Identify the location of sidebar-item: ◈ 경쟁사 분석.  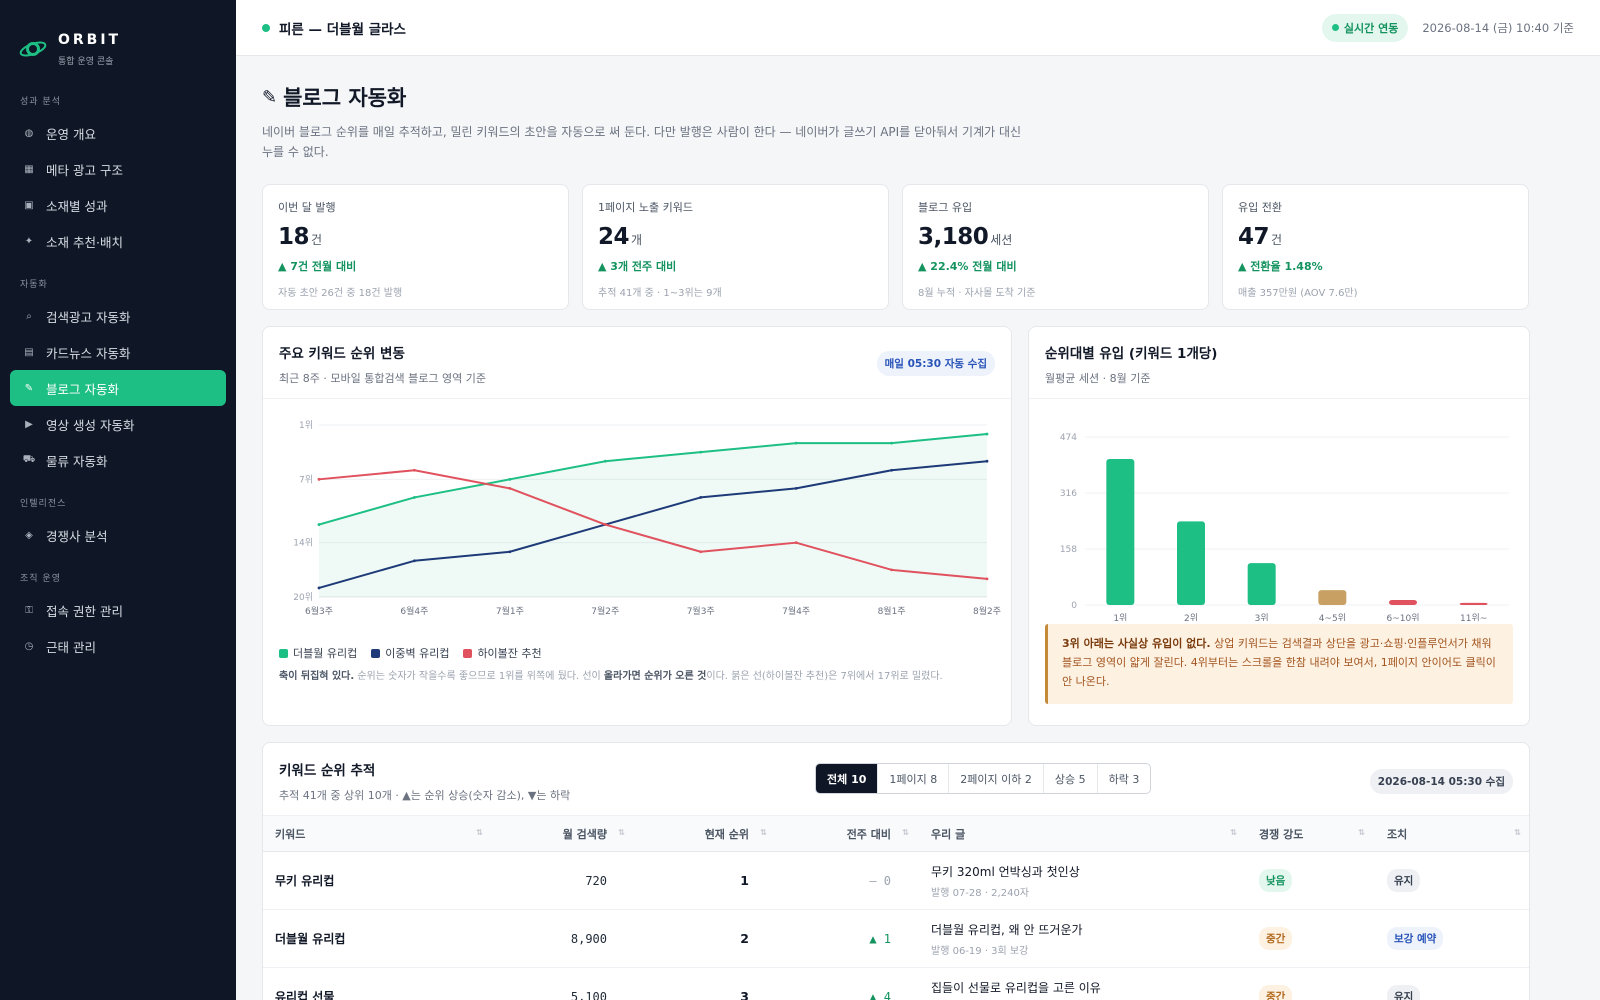
(118, 535).